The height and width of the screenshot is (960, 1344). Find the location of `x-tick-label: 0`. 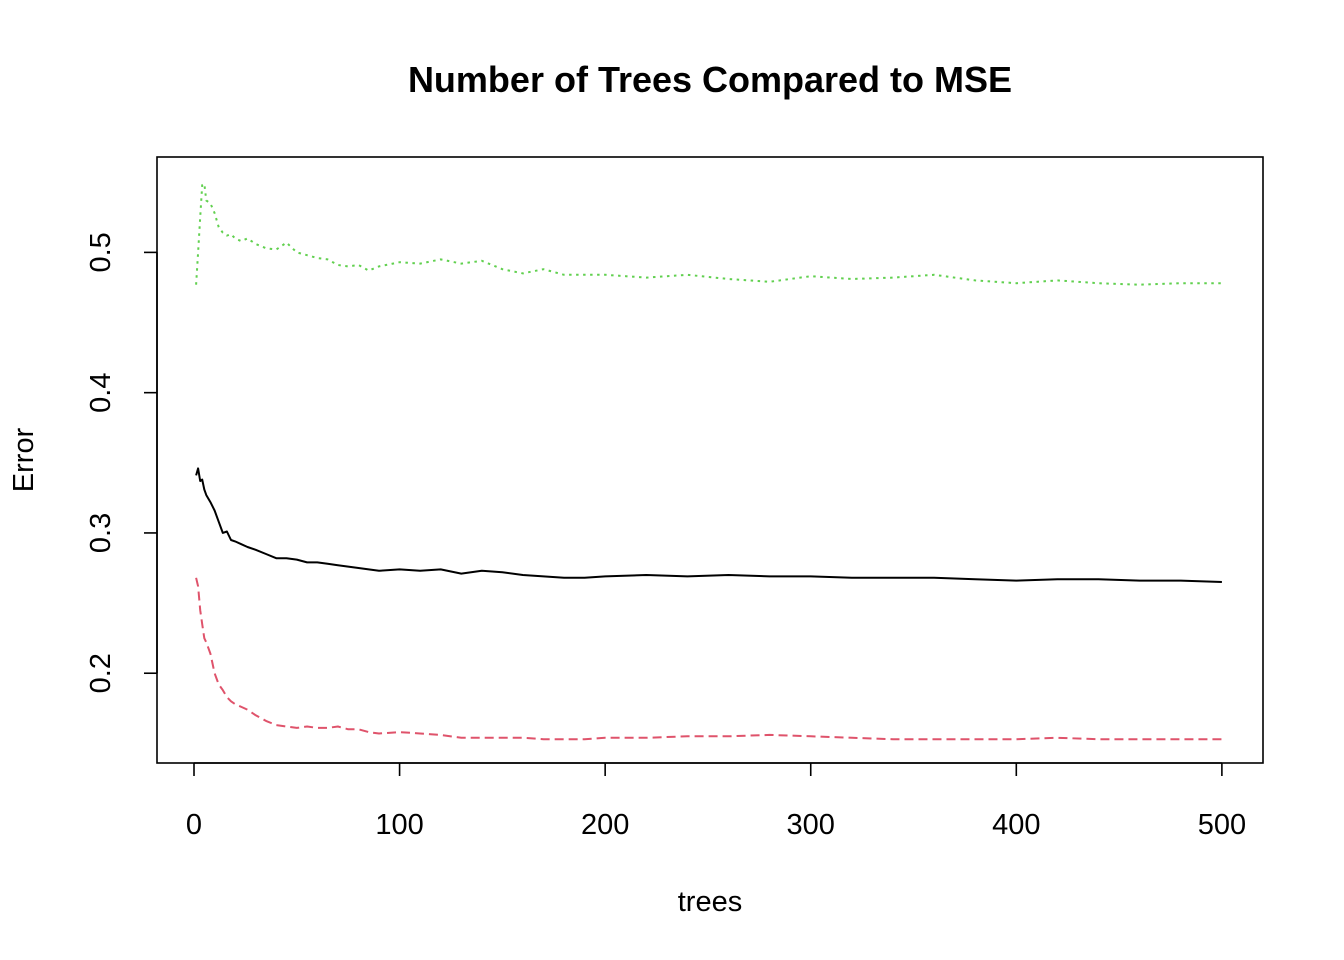

x-tick-label: 0 is located at coordinates (194, 825).